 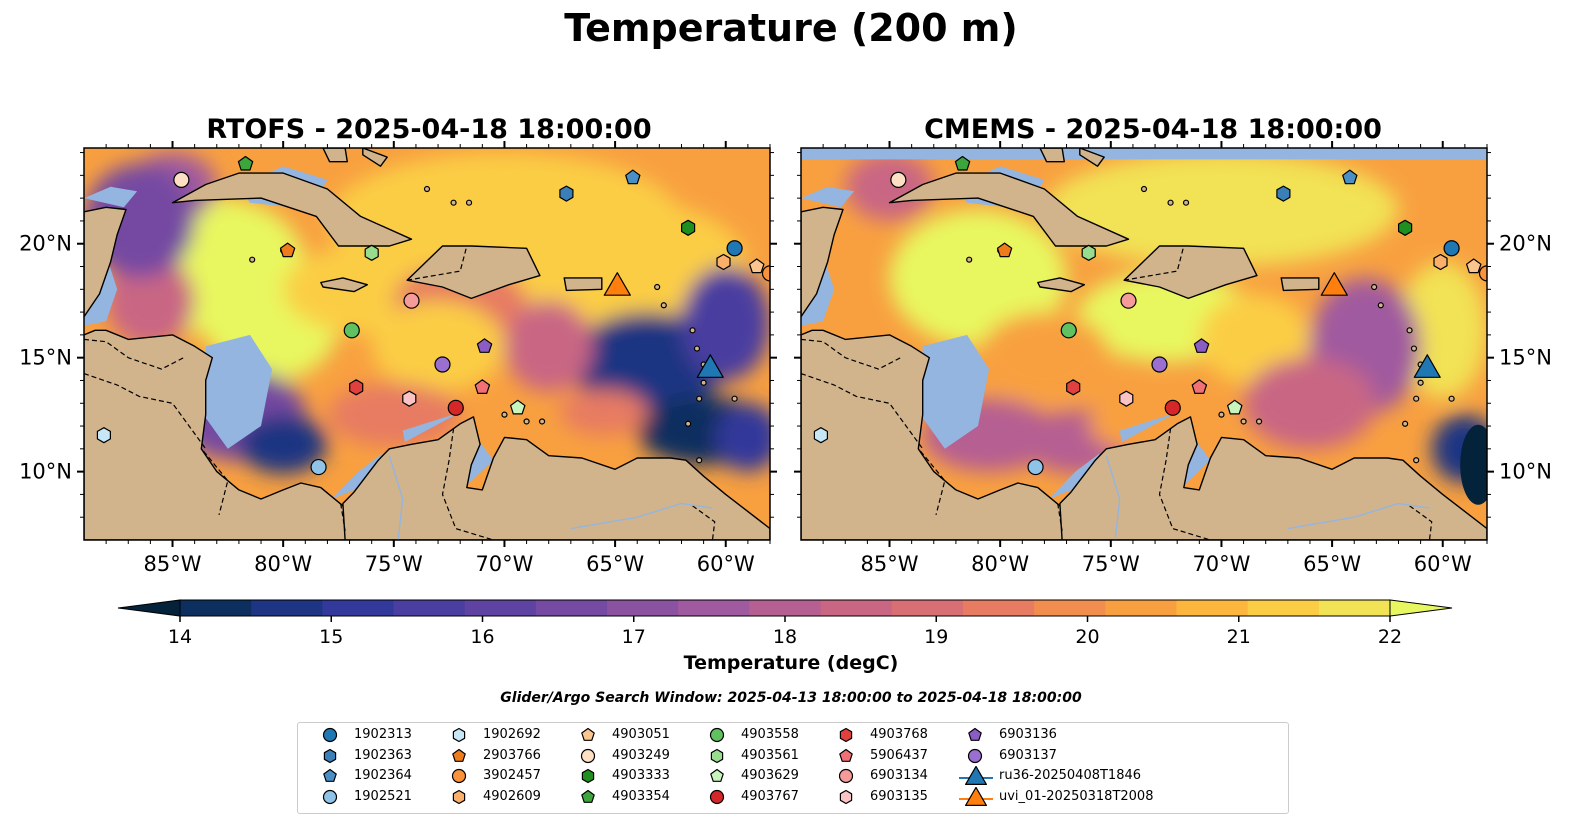 What do you see at coordinates (1390, 637) in the screenshot?
I see `colorbar-tick-label: 22` at bounding box center [1390, 637].